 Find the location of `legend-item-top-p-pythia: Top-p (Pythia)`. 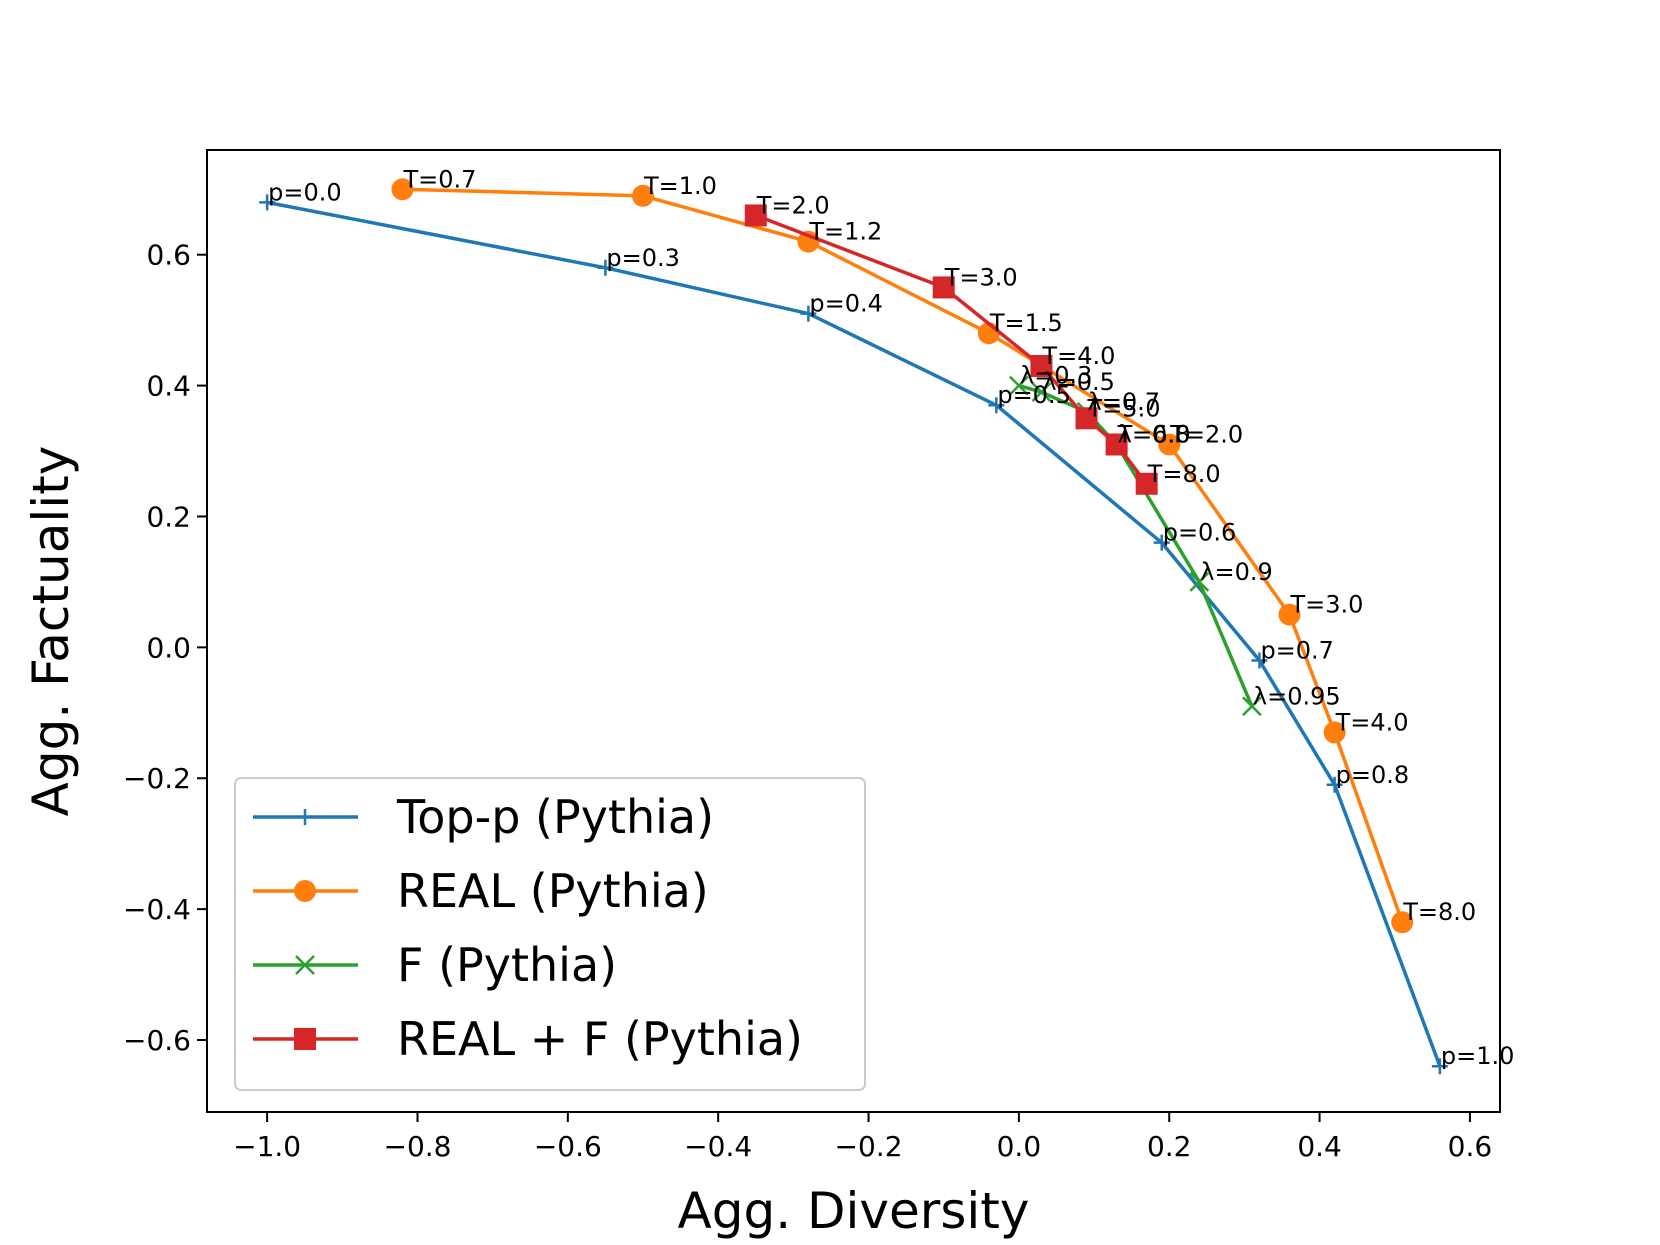

legend-item-top-p-pythia: Top-p (Pythia) is located at coordinates (483, 817).